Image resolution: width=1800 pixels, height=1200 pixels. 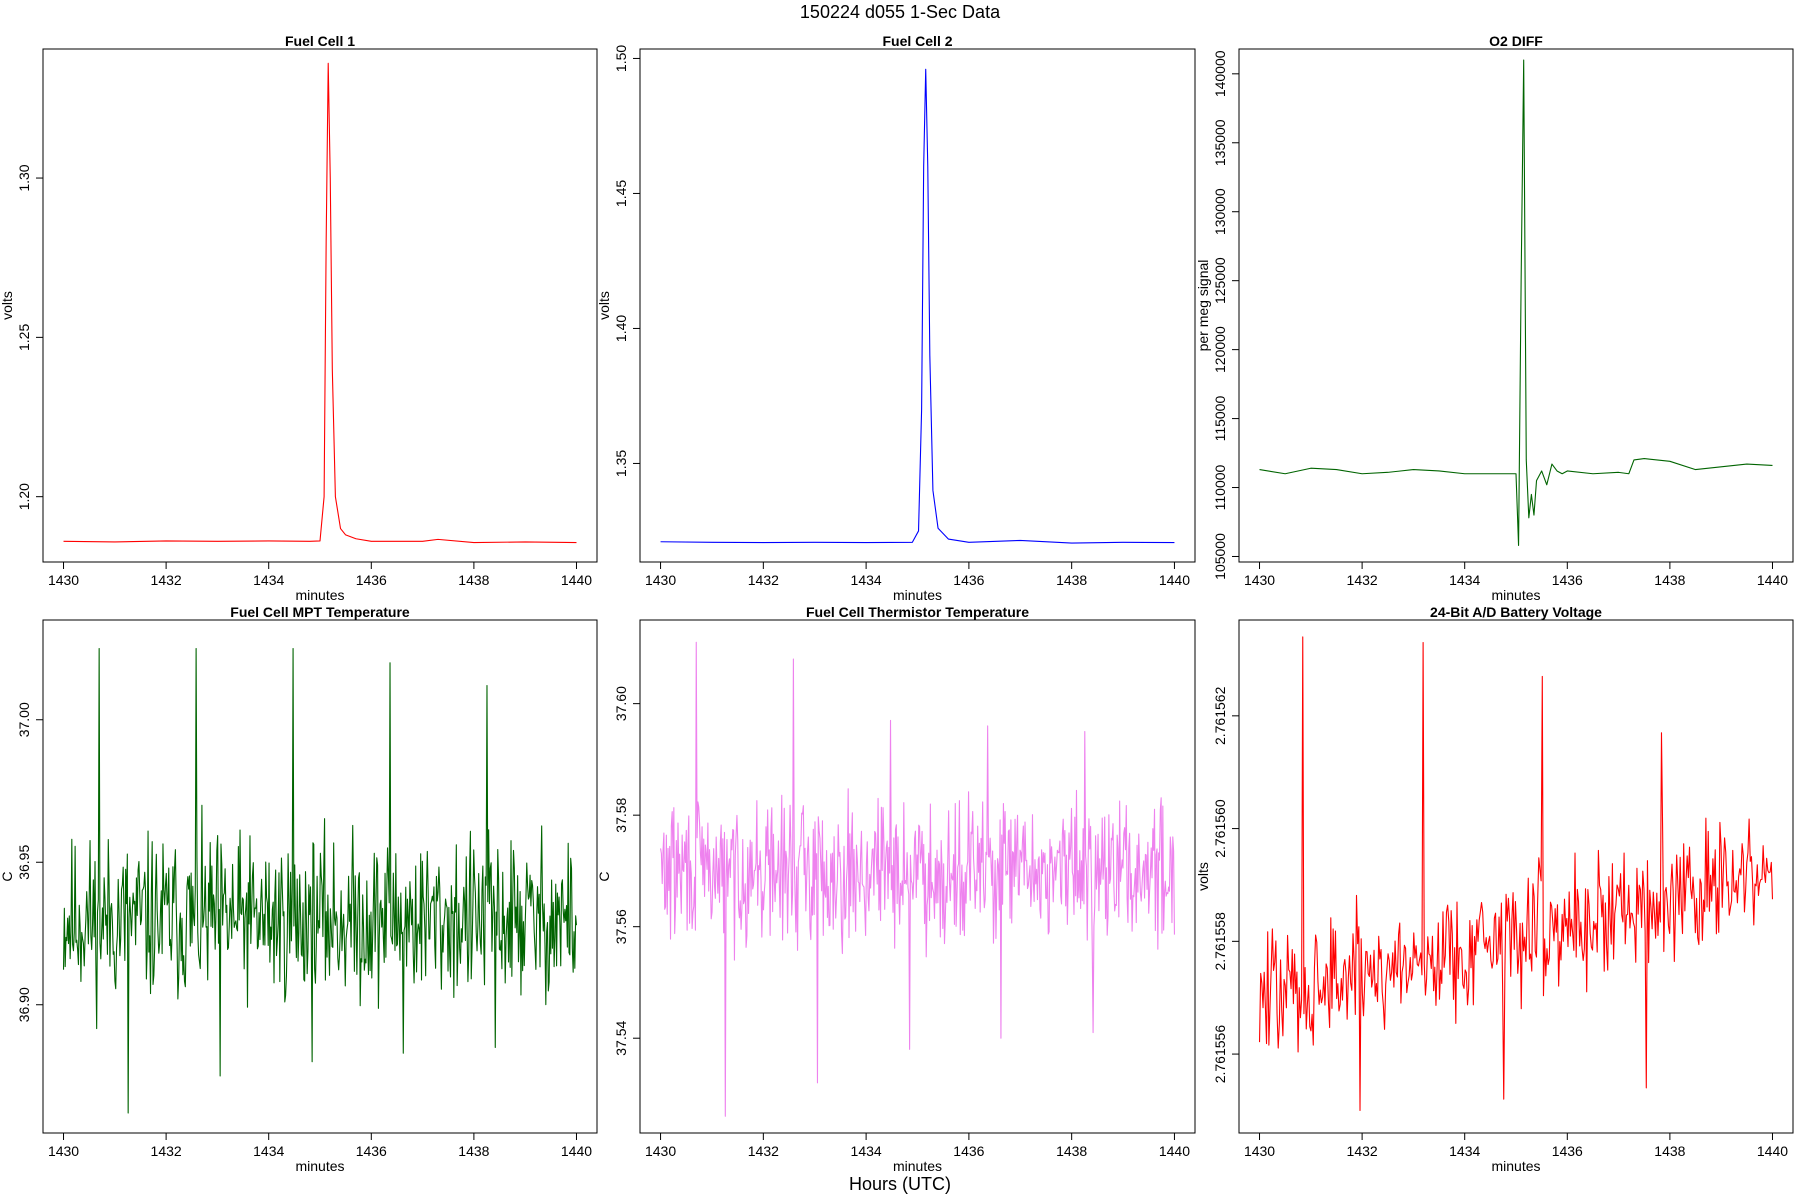 I want to click on y-tick-label: 37.56, so click(x=621, y=926).